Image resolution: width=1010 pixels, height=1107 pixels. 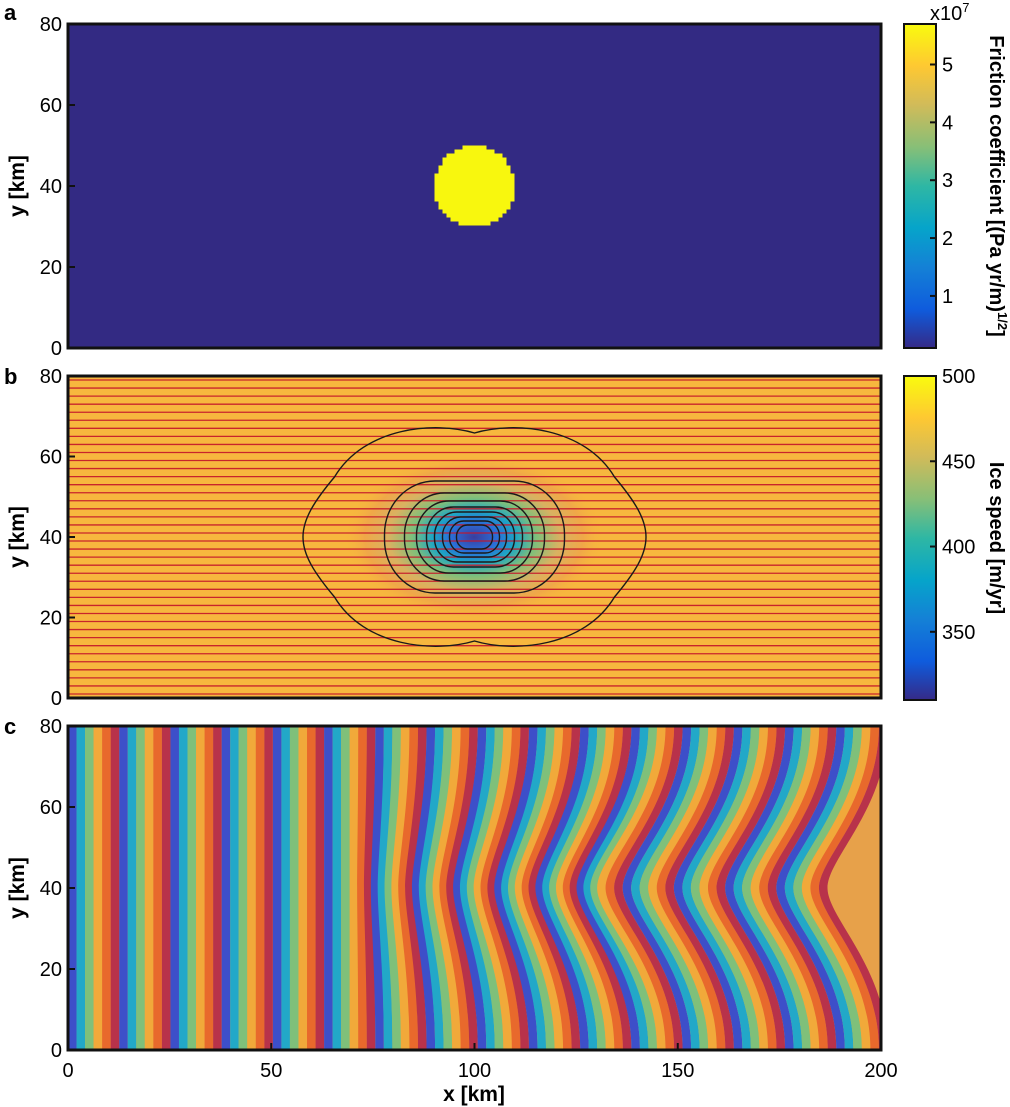 I want to click on panel-a-colorbar-multiplier: x107, so click(x=949, y=12).